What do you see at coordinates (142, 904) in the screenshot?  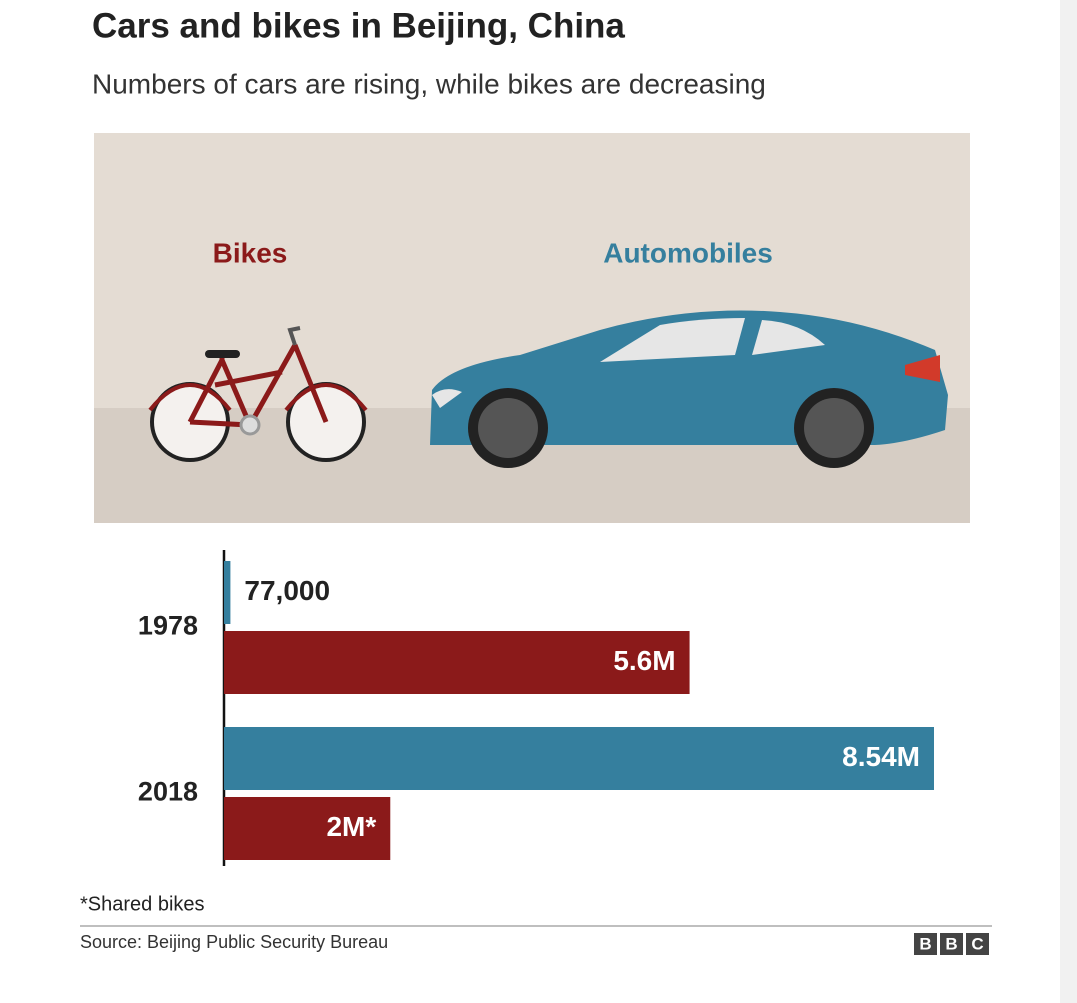 I see `footnote: *Shared bikes` at bounding box center [142, 904].